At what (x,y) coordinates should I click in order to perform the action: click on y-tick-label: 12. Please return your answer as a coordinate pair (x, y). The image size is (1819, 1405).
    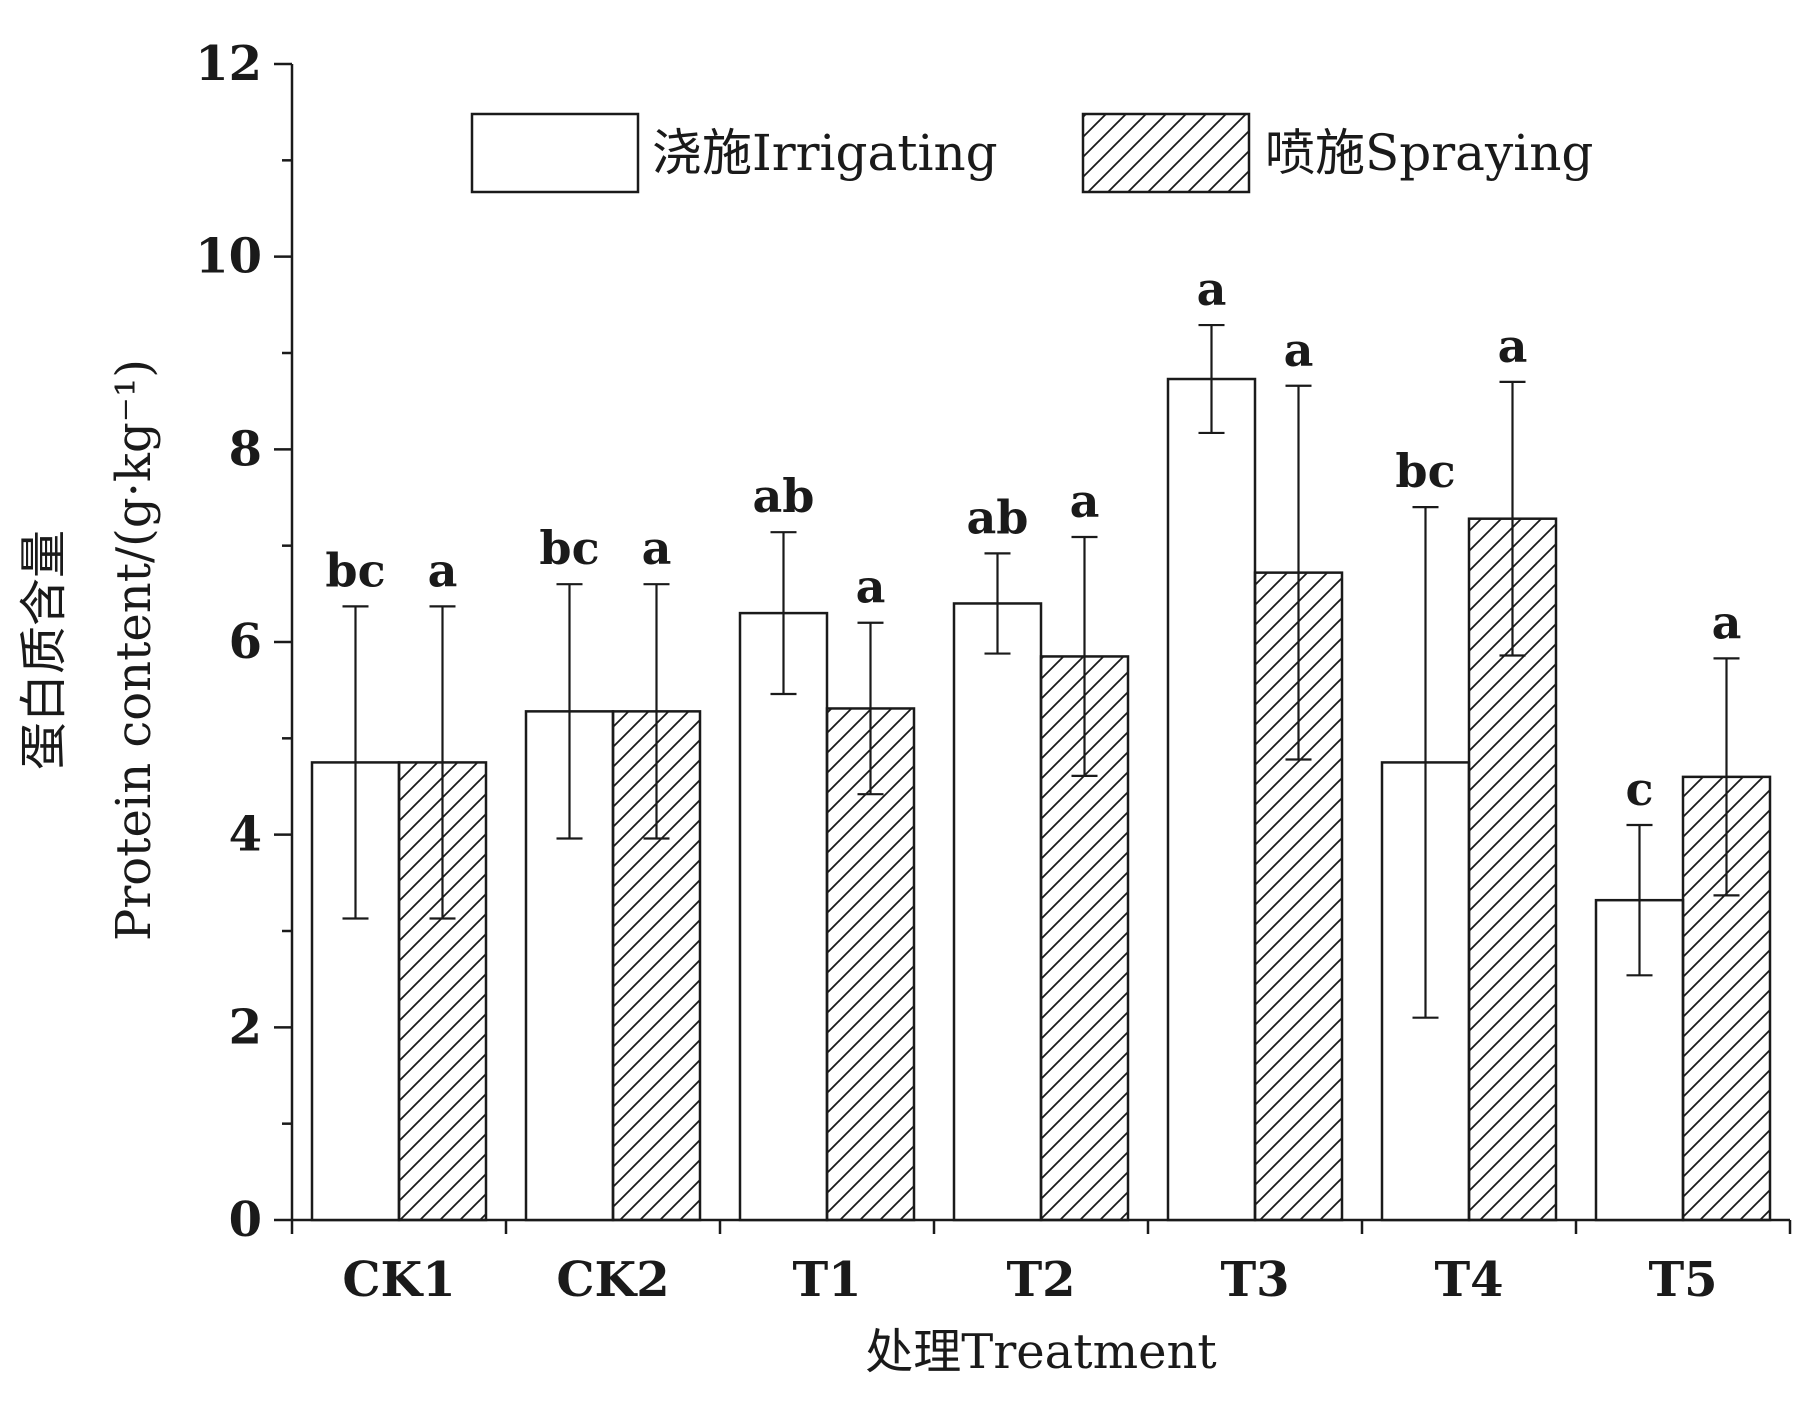
    Looking at the image, I should click on (228, 64).